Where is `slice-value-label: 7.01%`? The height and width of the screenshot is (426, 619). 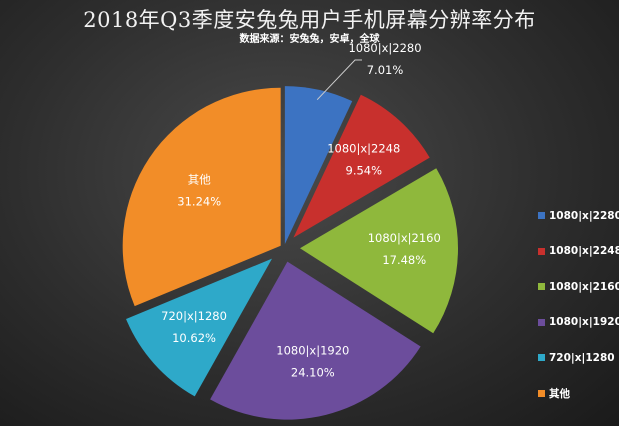 slice-value-label: 7.01% is located at coordinates (385, 70).